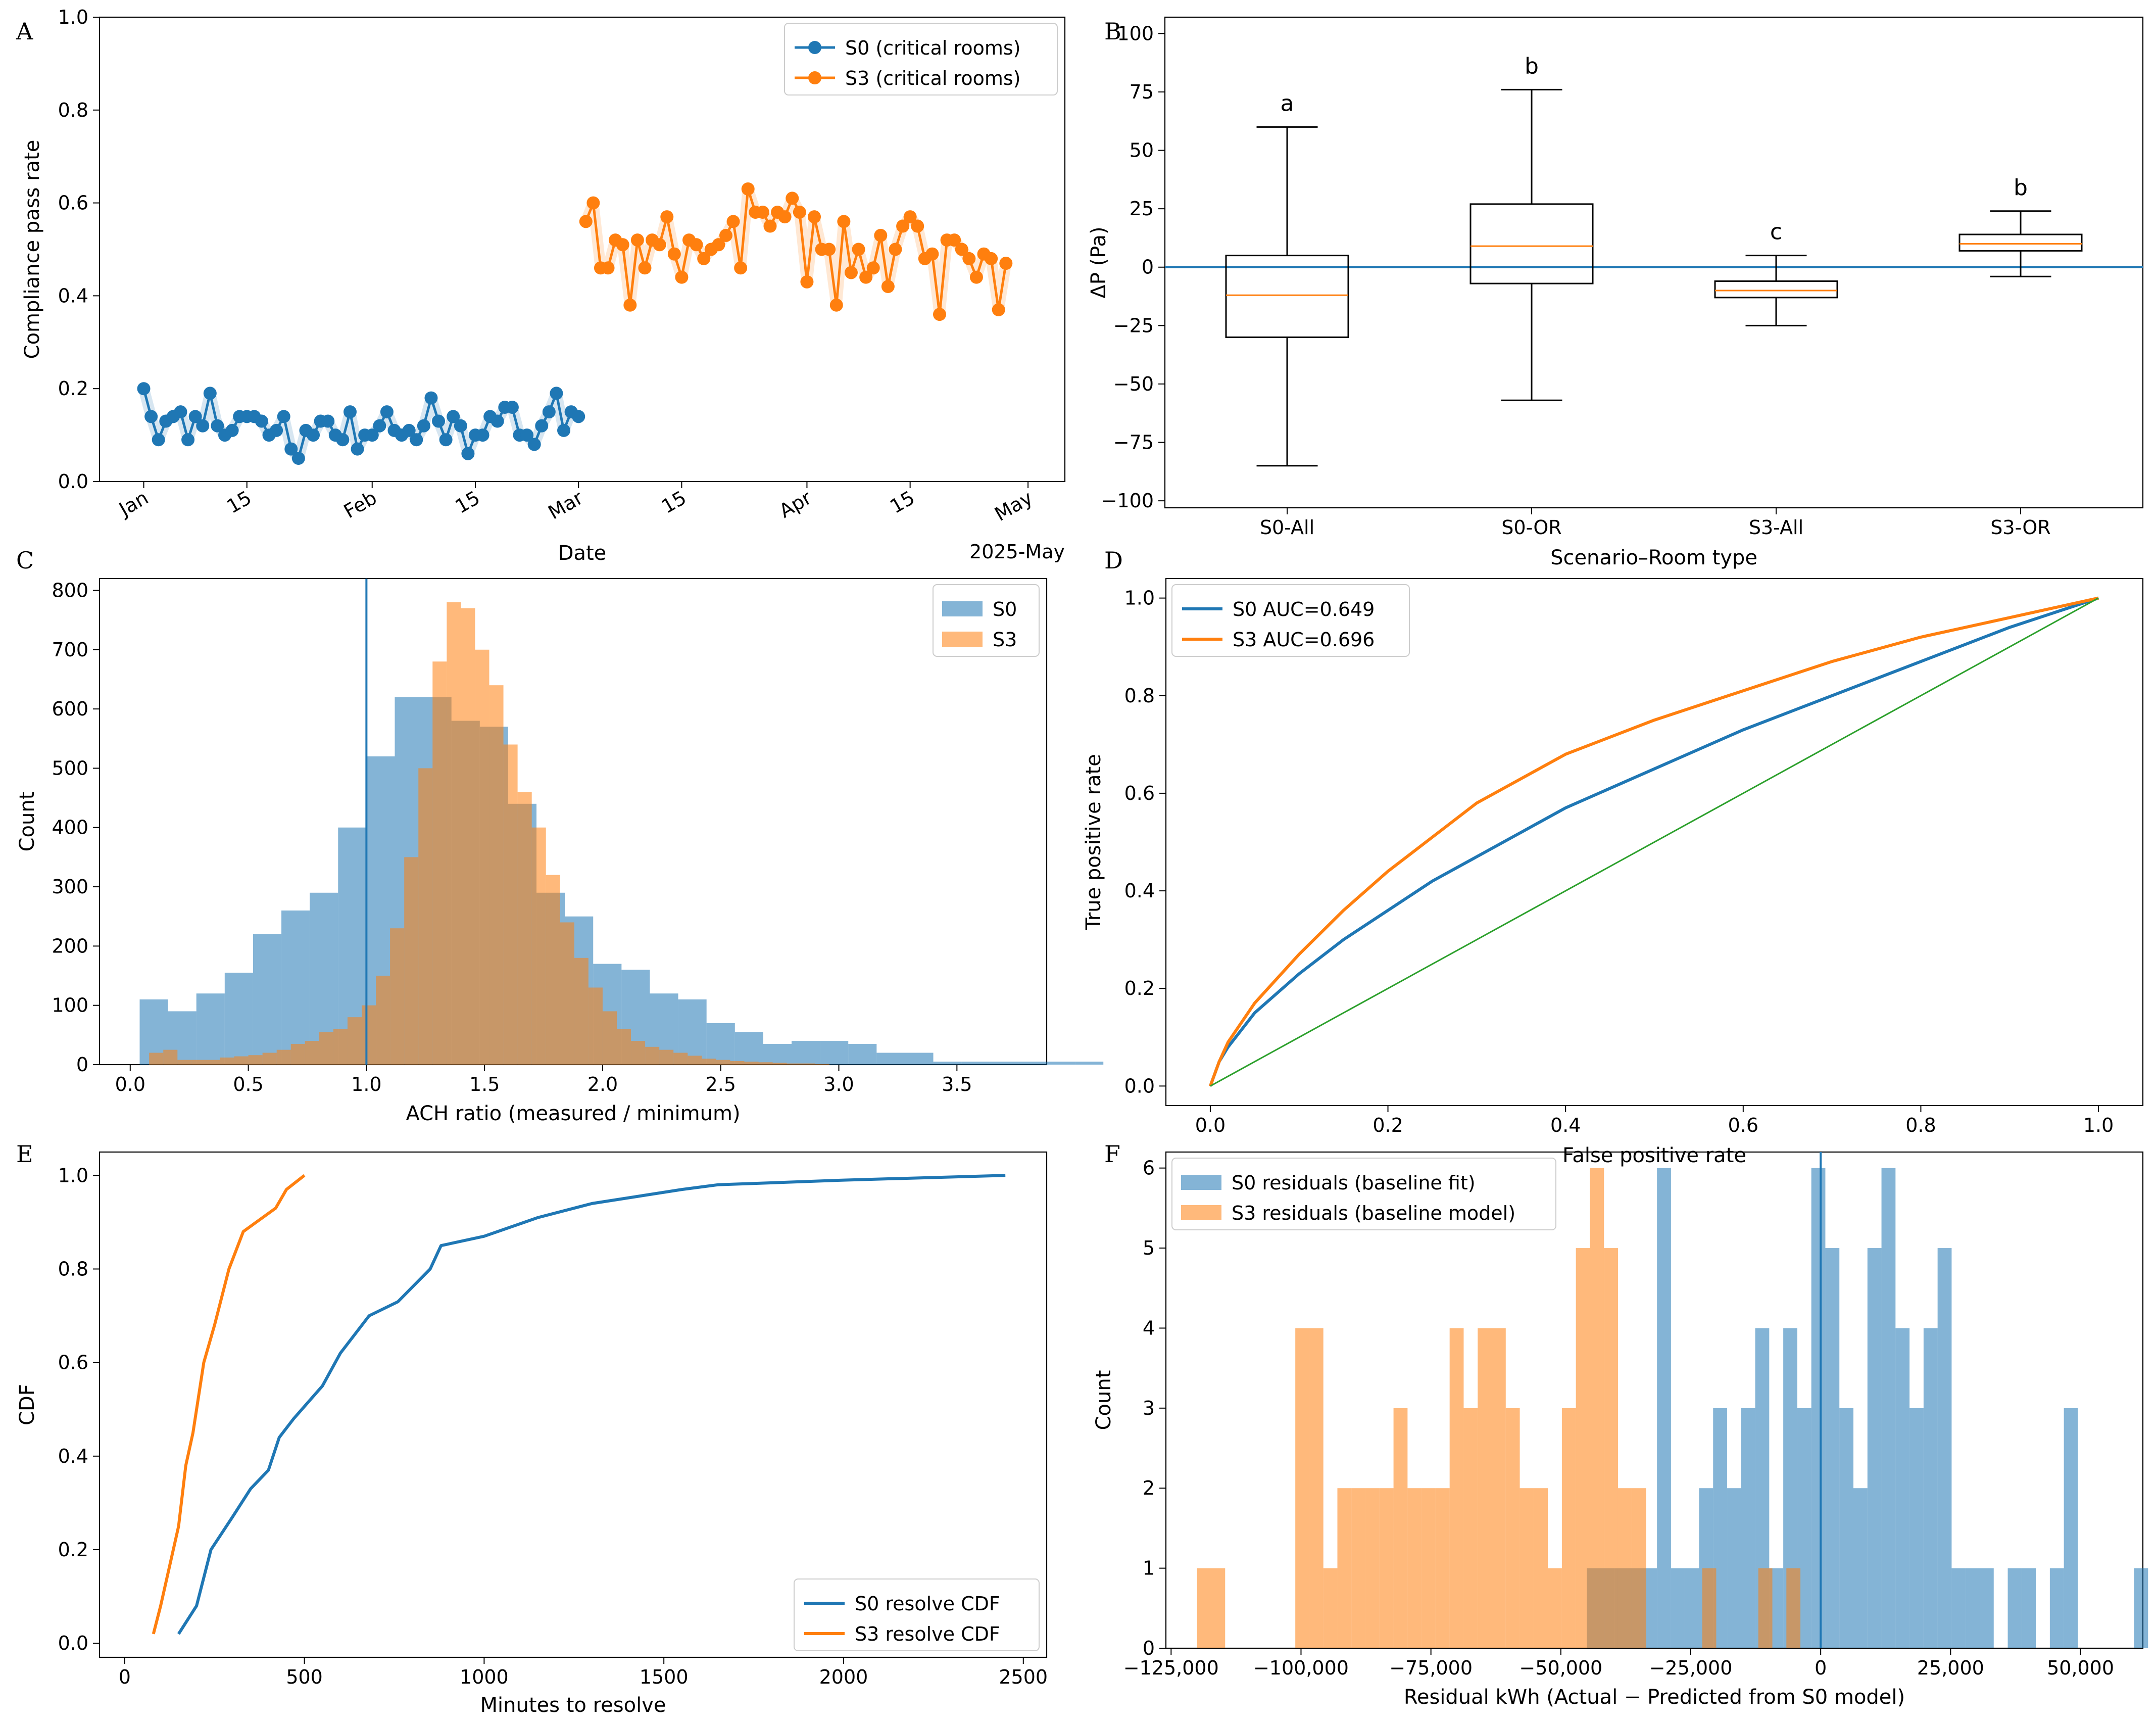 The width and height of the screenshot is (2156, 1723). Describe the element at coordinates (1113, 560) in the screenshot. I see `panel-d-letter: D` at that location.